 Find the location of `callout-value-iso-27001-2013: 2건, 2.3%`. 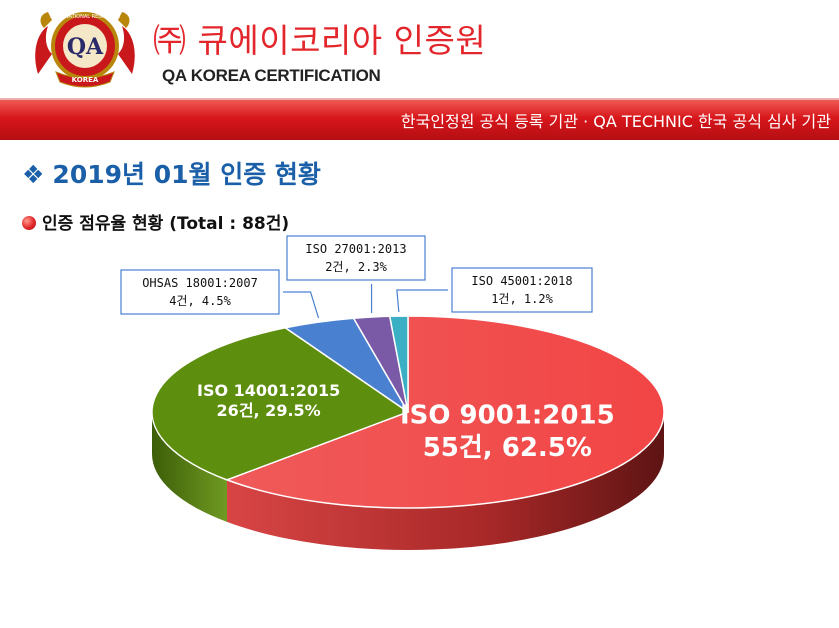

callout-value-iso-27001-2013: 2건, 2.3% is located at coordinates (356, 267).